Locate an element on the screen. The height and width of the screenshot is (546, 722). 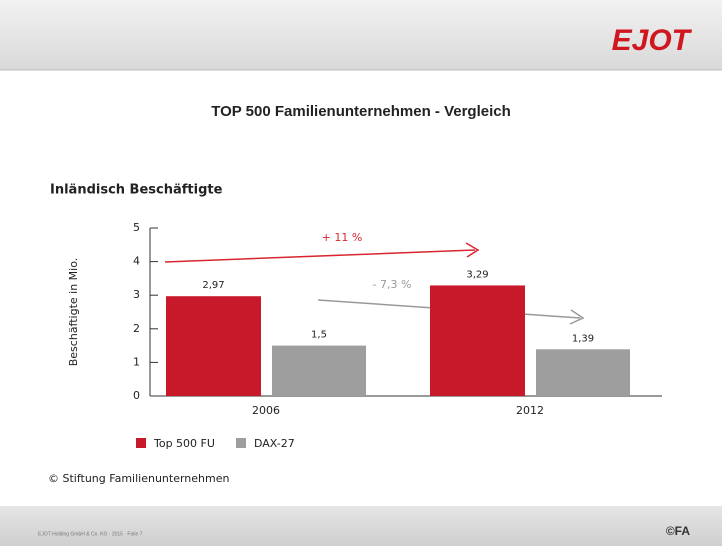
value-label: 3,29 is located at coordinates (477, 274).